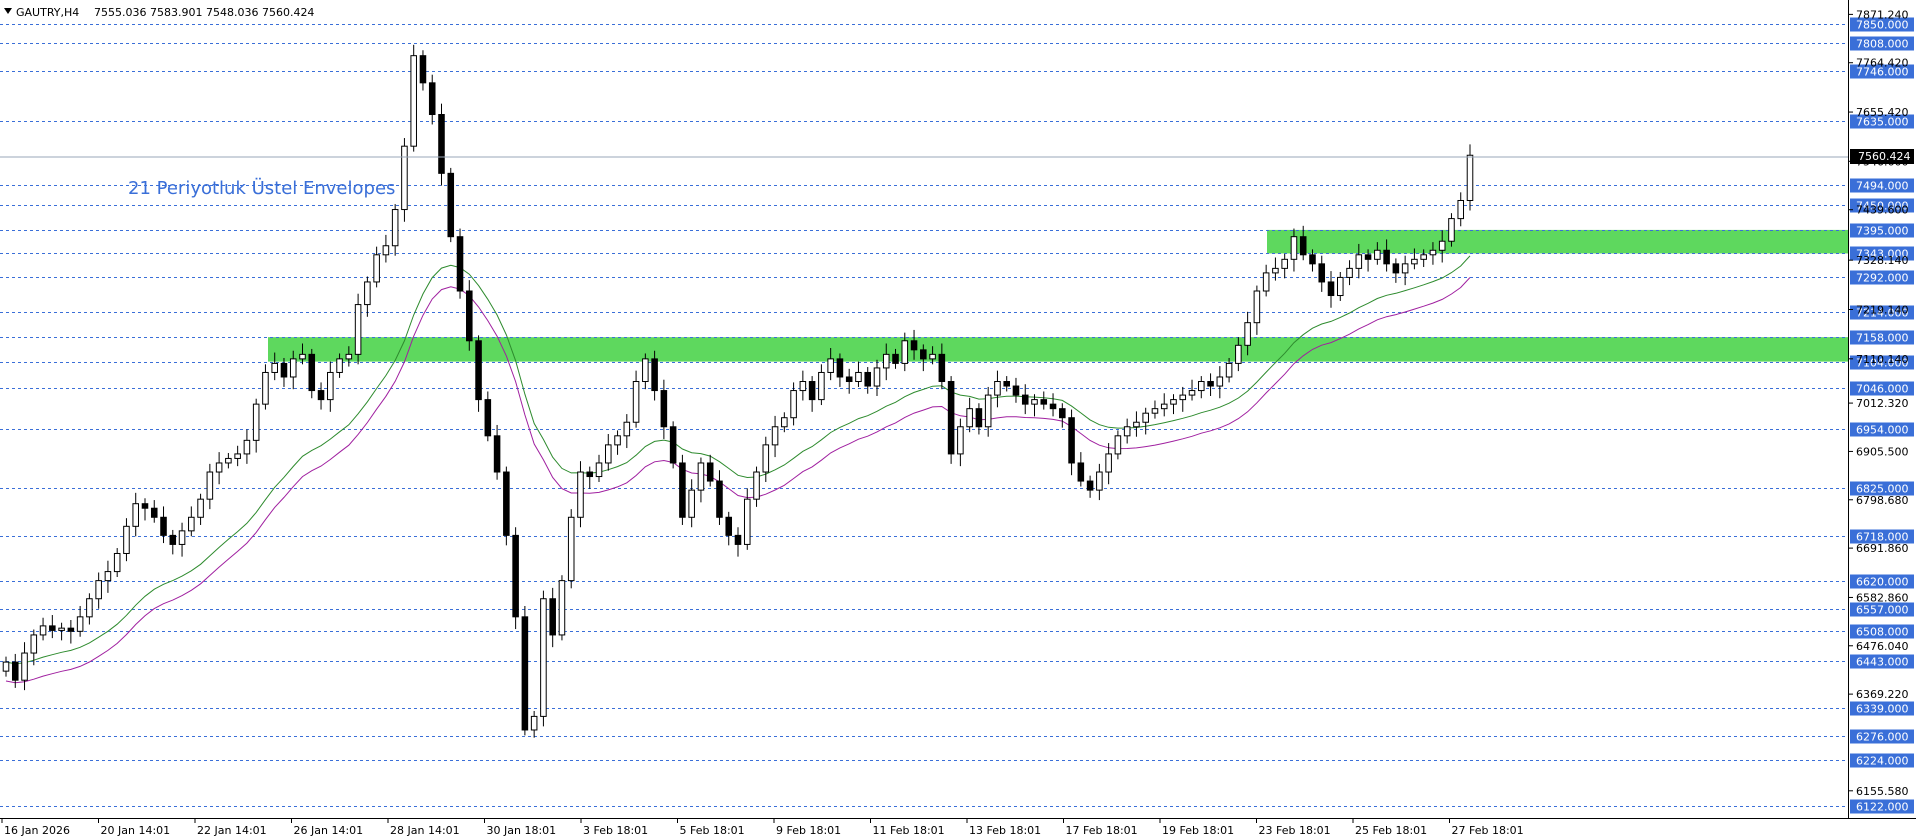 Image resolution: width=1916 pixels, height=840 pixels. What do you see at coordinates (1882, 610) in the screenshot?
I see `level-tag-label-17: 6557.000` at bounding box center [1882, 610].